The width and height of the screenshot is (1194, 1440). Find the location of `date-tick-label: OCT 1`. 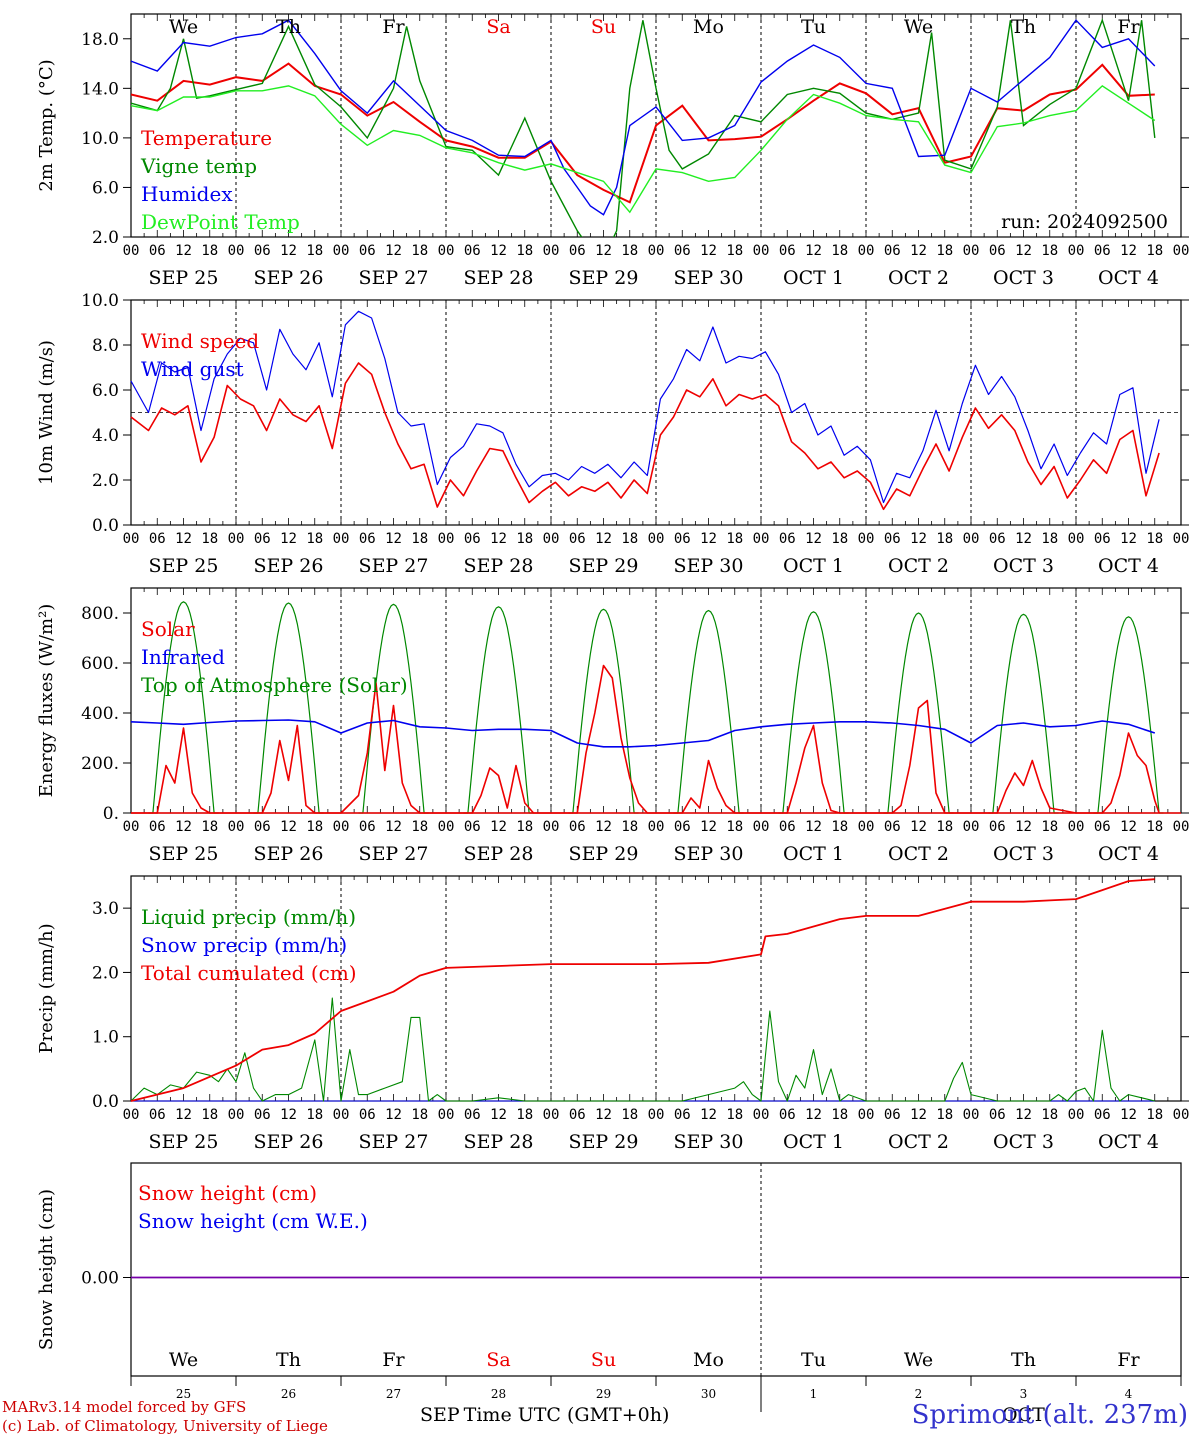

date-tick-label: OCT 1 is located at coordinates (813, 278).